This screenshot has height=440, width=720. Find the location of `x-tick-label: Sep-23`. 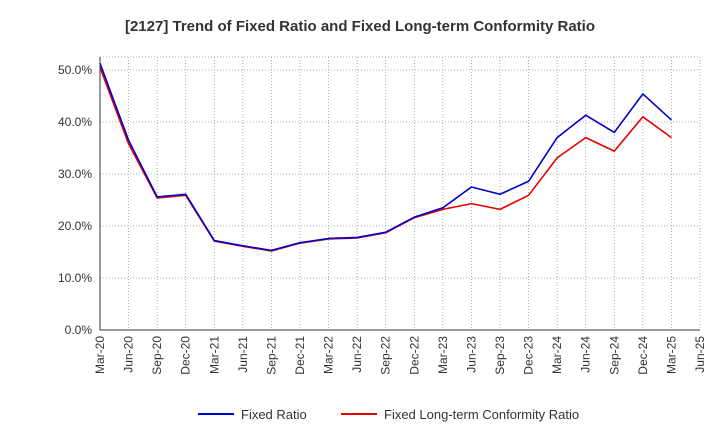

x-tick-label: Sep-23 is located at coordinates (500, 355).